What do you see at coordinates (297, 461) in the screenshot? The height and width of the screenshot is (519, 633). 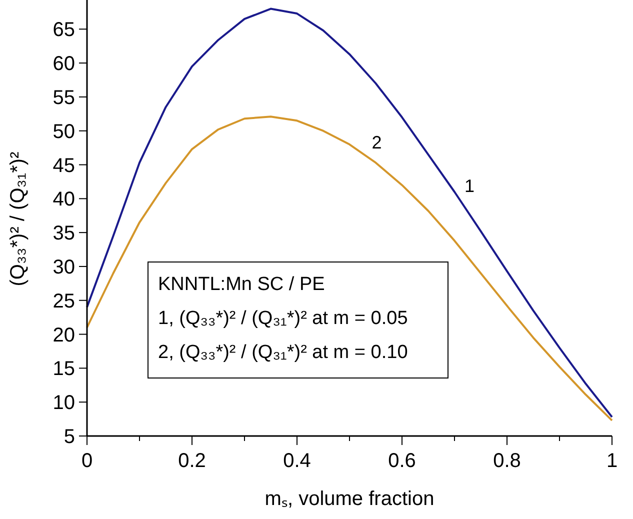 I see `x-tick-label: 0.4` at bounding box center [297, 461].